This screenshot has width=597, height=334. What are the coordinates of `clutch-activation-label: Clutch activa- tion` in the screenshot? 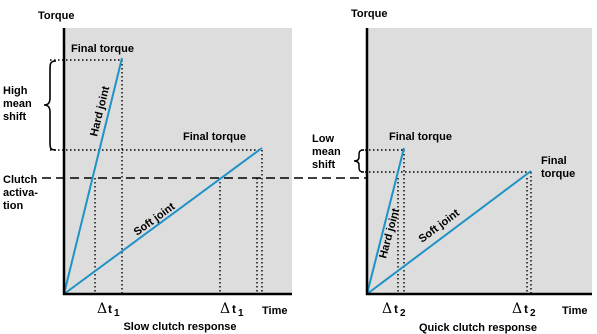 It's located at (20, 193).